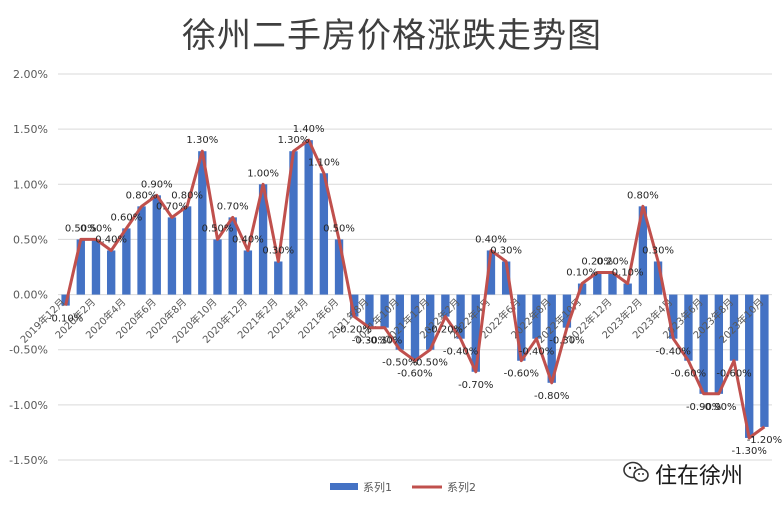 The width and height of the screenshot is (784, 506). Describe the element at coordinates (377, 487) in the screenshot. I see `legend-label: 系列1` at that location.